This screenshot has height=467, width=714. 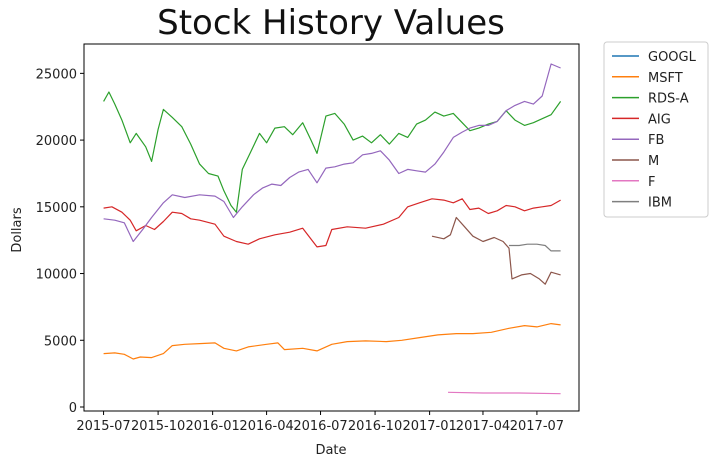 What do you see at coordinates (656, 140) in the screenshot?
I see `legend-label-fb: FB` at bounding box center [656, 140].